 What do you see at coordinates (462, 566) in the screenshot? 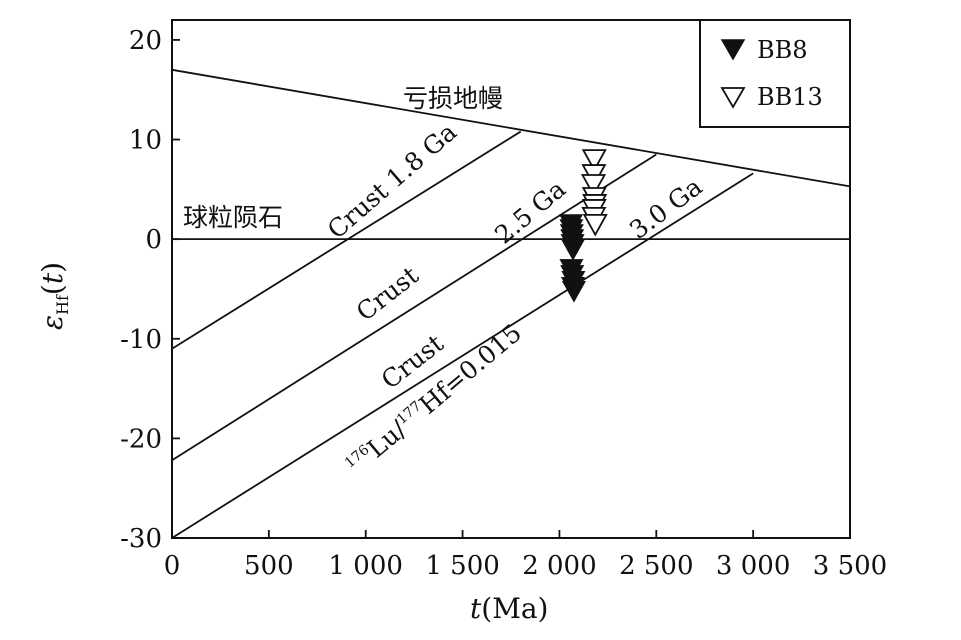
I see `x-tick-label: 1 500` at bounding box center [462, 566].